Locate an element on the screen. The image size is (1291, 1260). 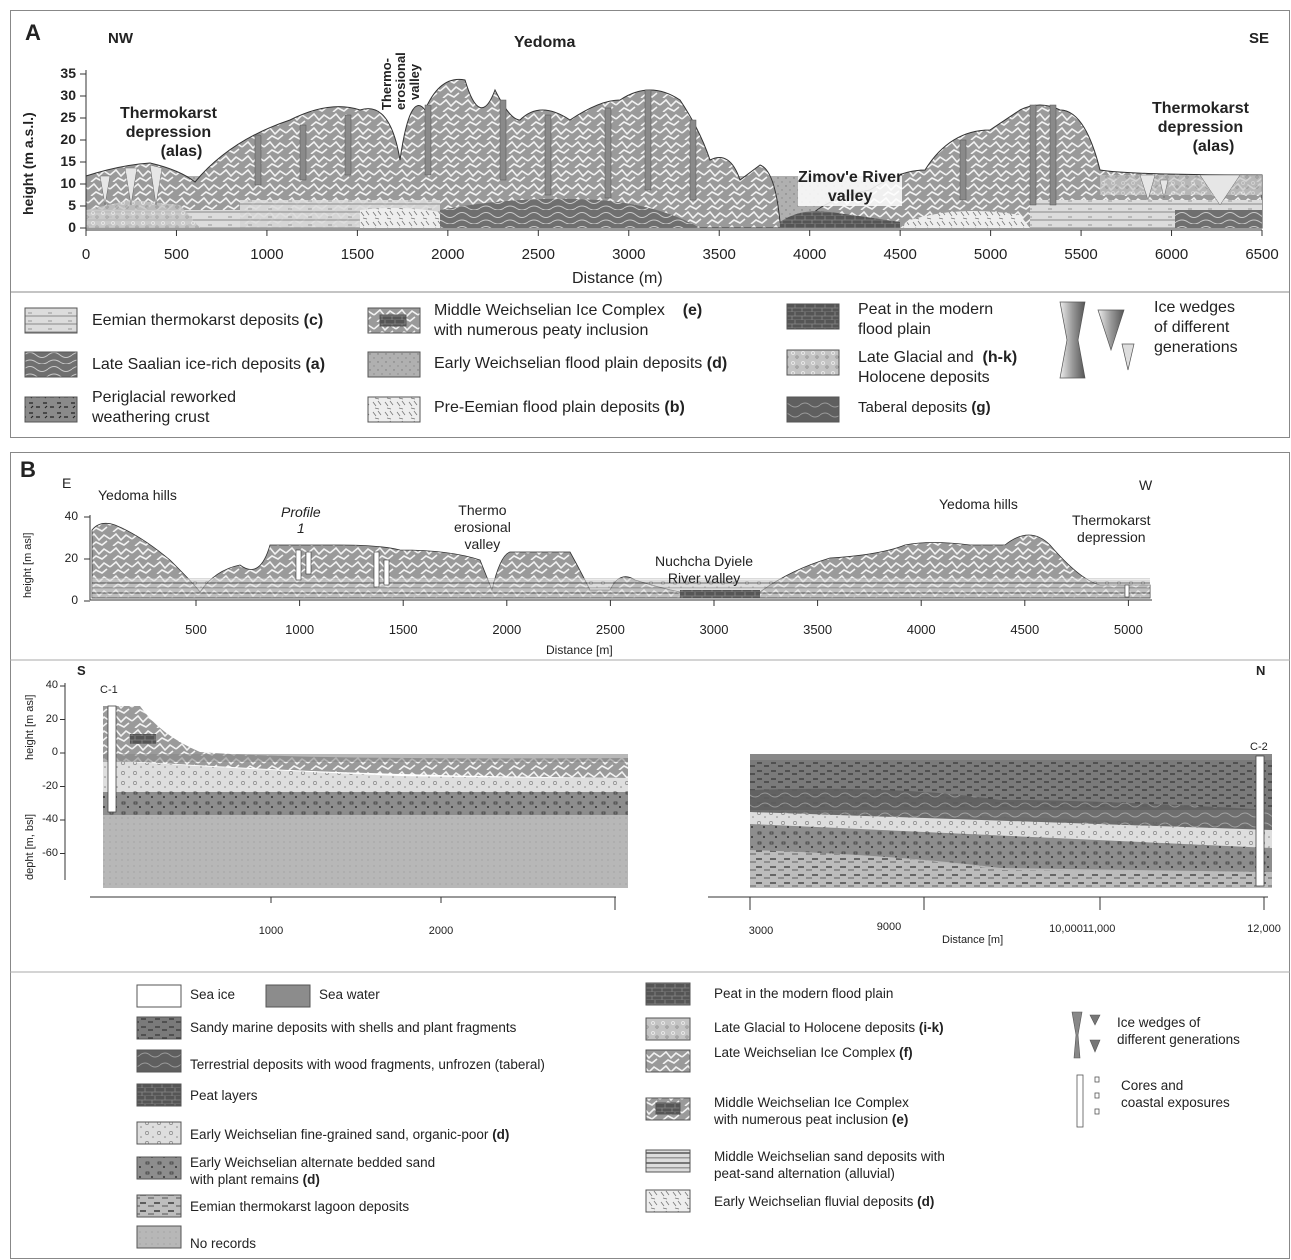
legend-b-wedges is located at coordinates (1086, 1035).